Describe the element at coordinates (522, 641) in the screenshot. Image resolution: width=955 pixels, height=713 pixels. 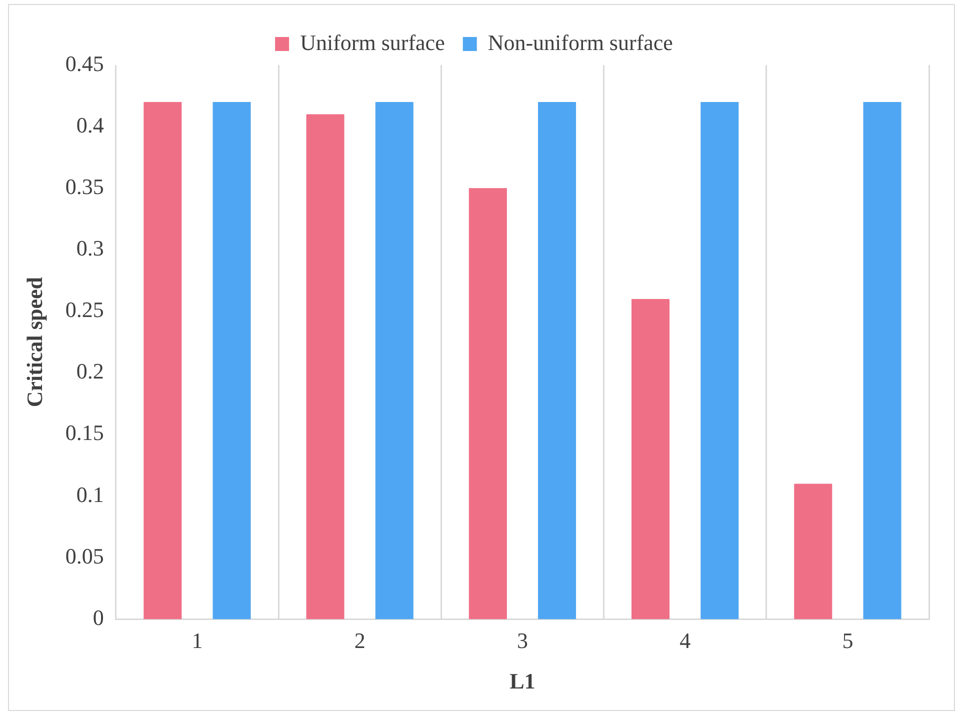
I see `x-tick-label: 3` at that location.